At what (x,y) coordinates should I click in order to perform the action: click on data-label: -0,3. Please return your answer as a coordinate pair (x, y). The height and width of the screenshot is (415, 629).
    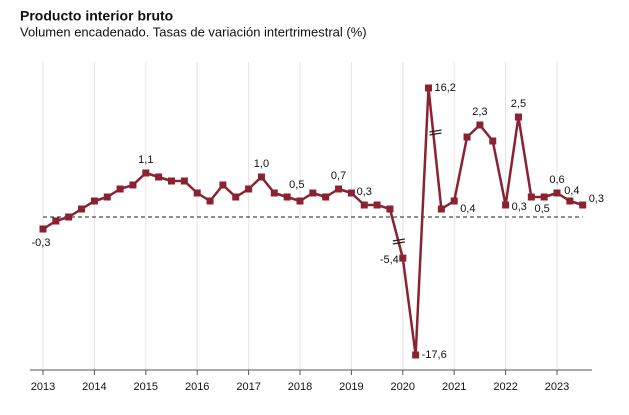
    Looking at the image, I should click on (41, 243).